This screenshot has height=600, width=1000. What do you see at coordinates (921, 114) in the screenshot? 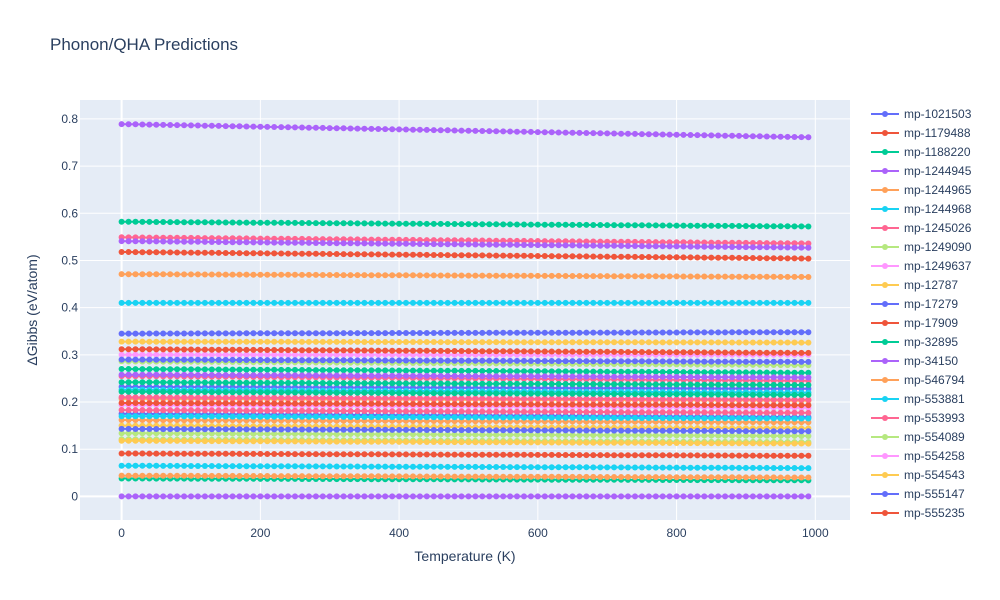
I see `legend-item: mp-1021503` at bounding box center [921, 114].